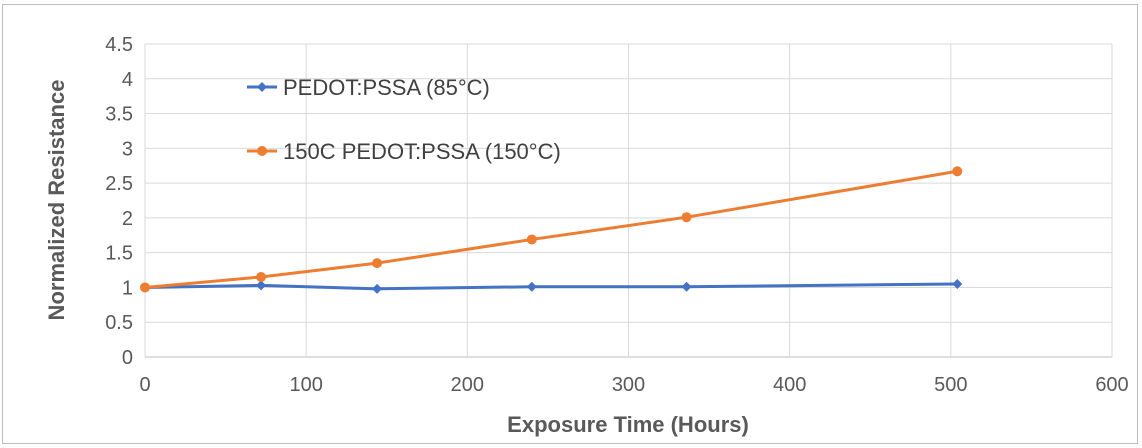  What do you see at coordinates (404, 119) in the screenshot?
I see `legend: PEDOT:PSSA (85°C) 150C PEDOT:PSSA (150°C)` at bounding box center [404, 119].